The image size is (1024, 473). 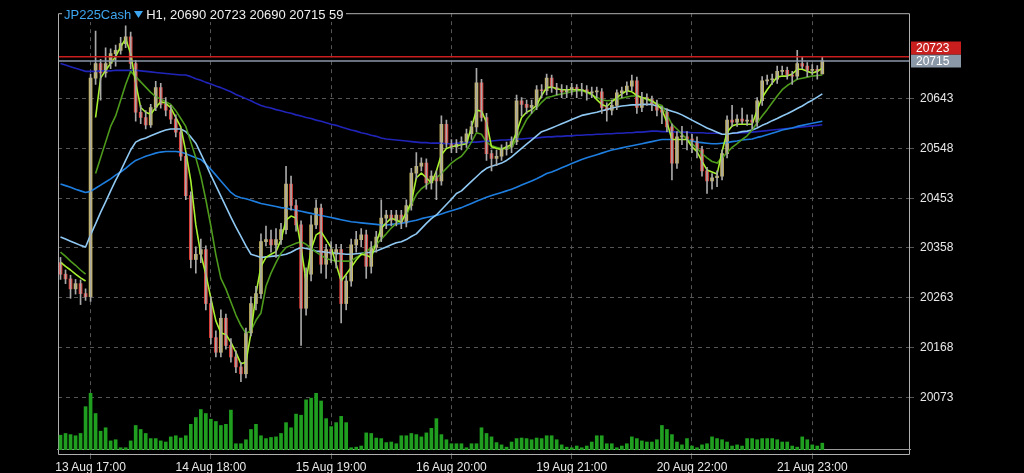 What do you see at coordinates (933, 60) in the screenshot?
I see `ref-line-label: 20715` at bounding box center [933, 60].